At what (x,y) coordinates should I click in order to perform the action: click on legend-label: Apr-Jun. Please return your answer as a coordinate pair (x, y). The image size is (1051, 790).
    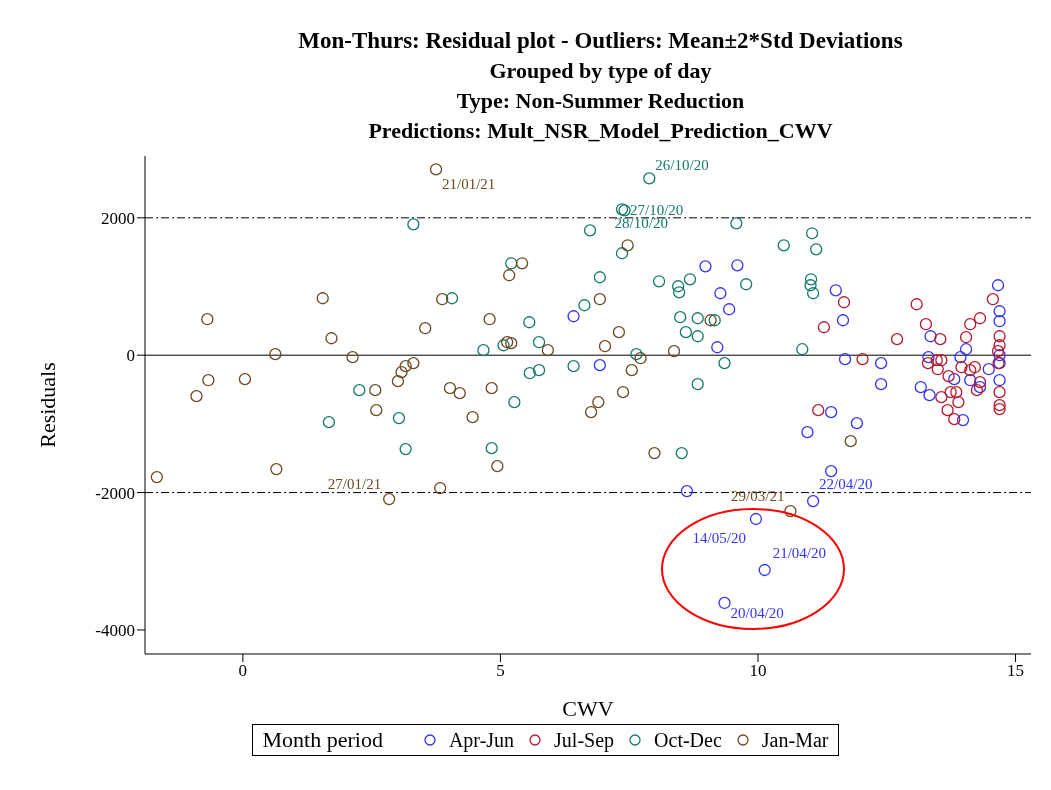
    Looking at the image, I should click on (481, 740).